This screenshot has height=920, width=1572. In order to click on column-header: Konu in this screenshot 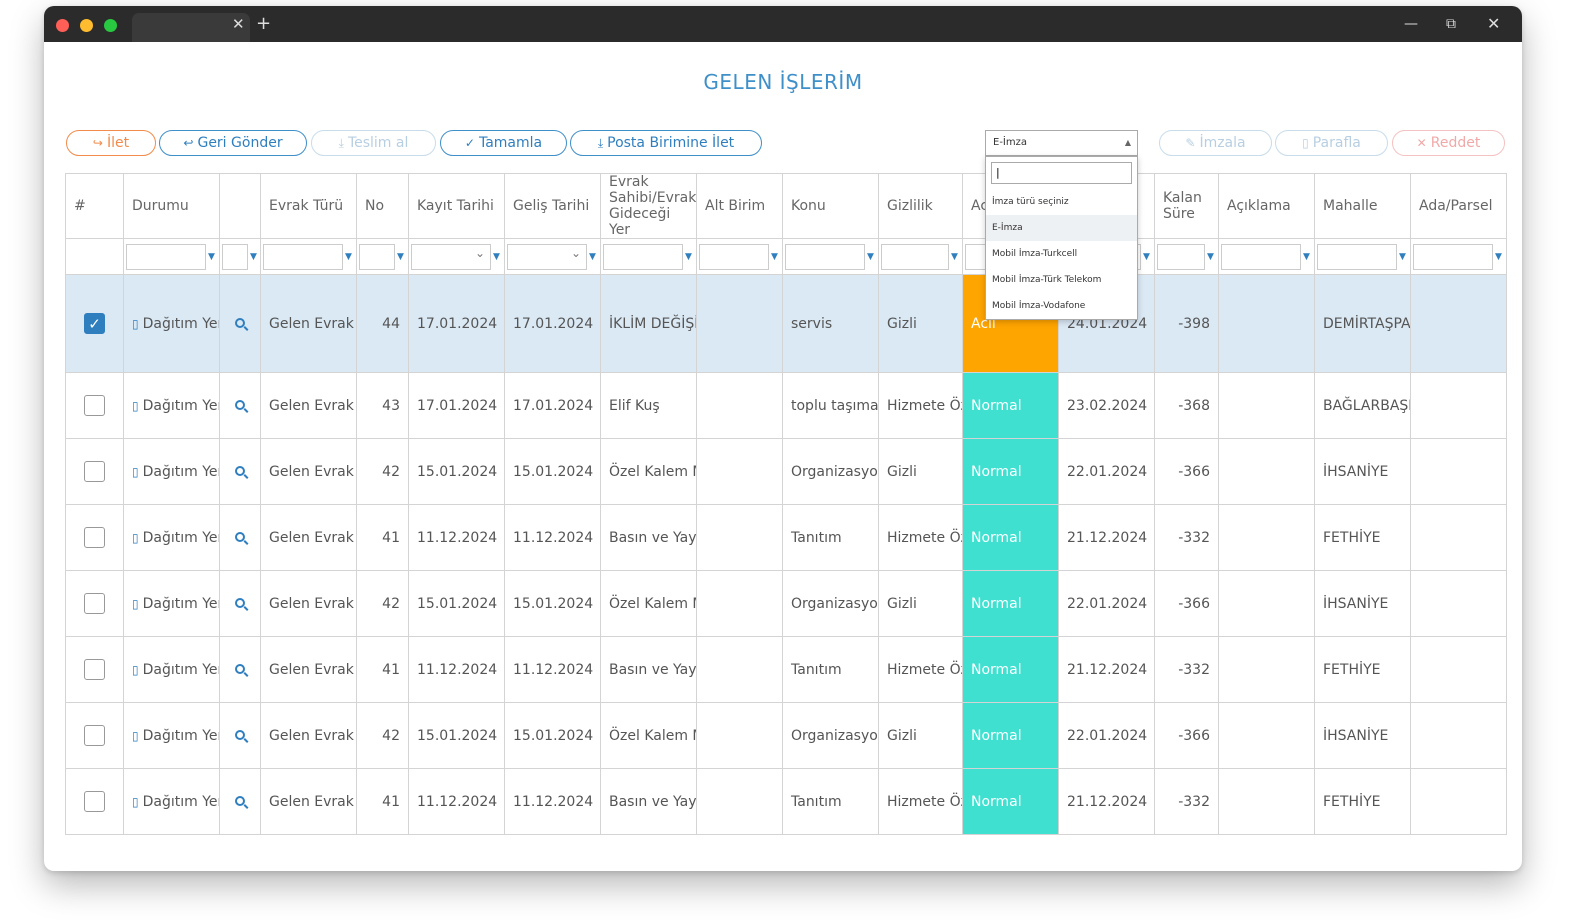, I will do `click(830, 206)`.